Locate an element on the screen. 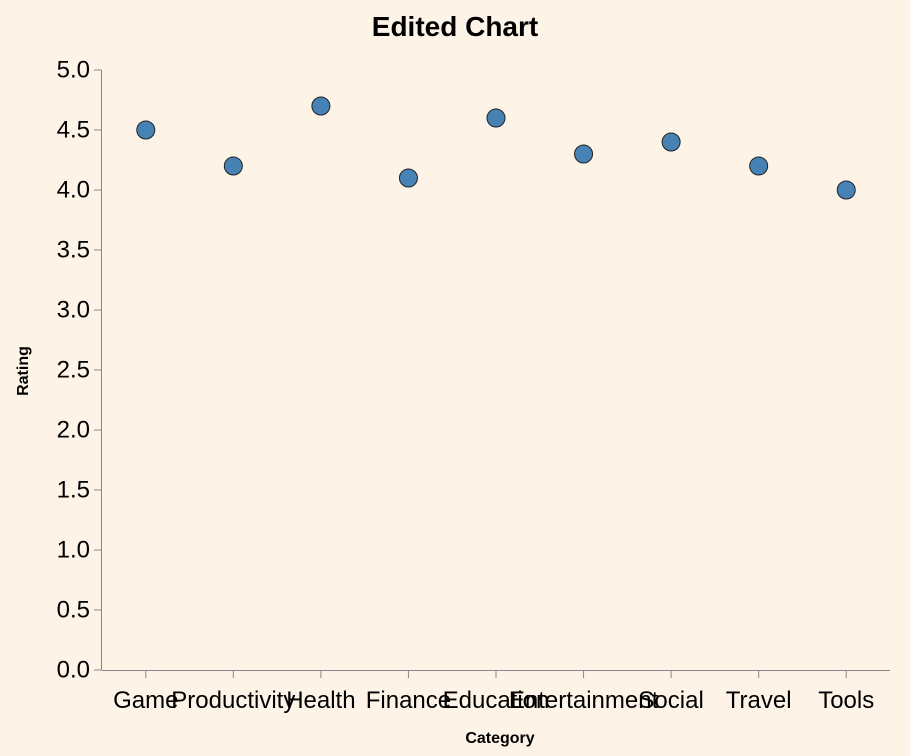 This screenshot has width=910, height=756. y-tick-label: 3.5 is located at coordinates (73, 250).